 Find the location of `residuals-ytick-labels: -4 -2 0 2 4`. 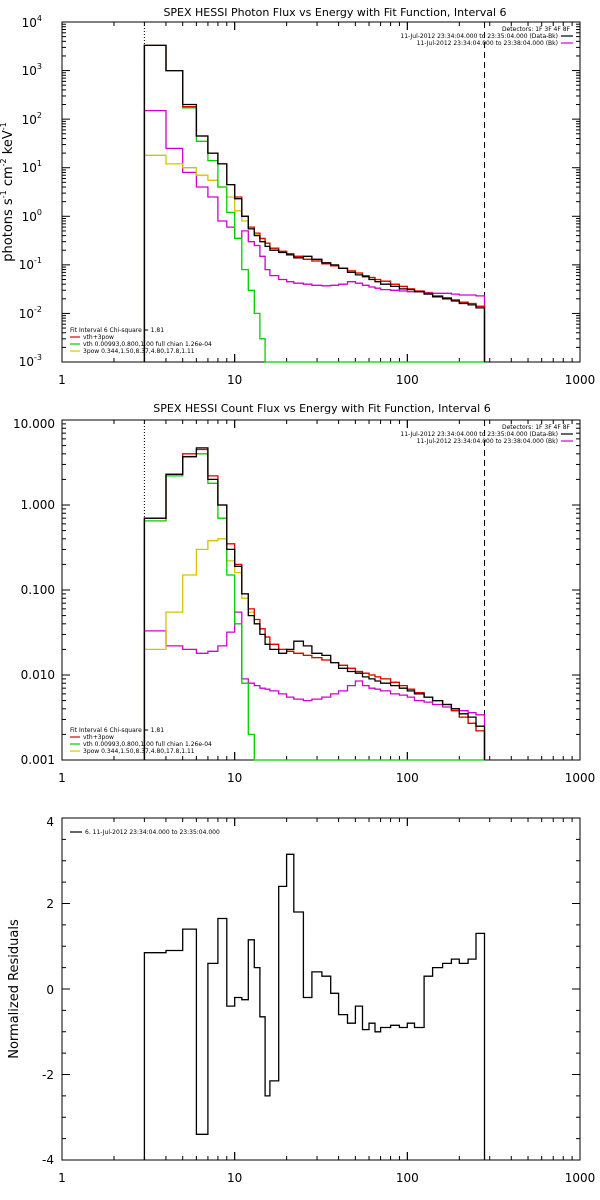

residuals-ytick-labels: -4 -2 0 2 4 is located at coordinates (48, 991).